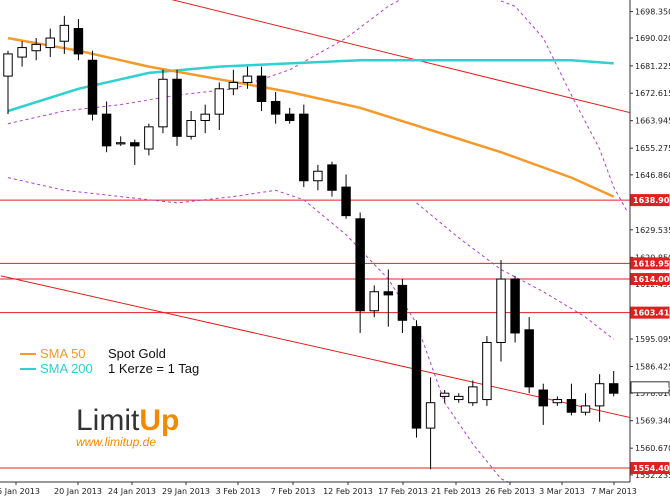 The height and width of the screenshot is (497, 670). What do you see at coordinates (515, 271) in the screenshot?
I see `bollinger-lower-band-right` at bounding box center [515, 271].